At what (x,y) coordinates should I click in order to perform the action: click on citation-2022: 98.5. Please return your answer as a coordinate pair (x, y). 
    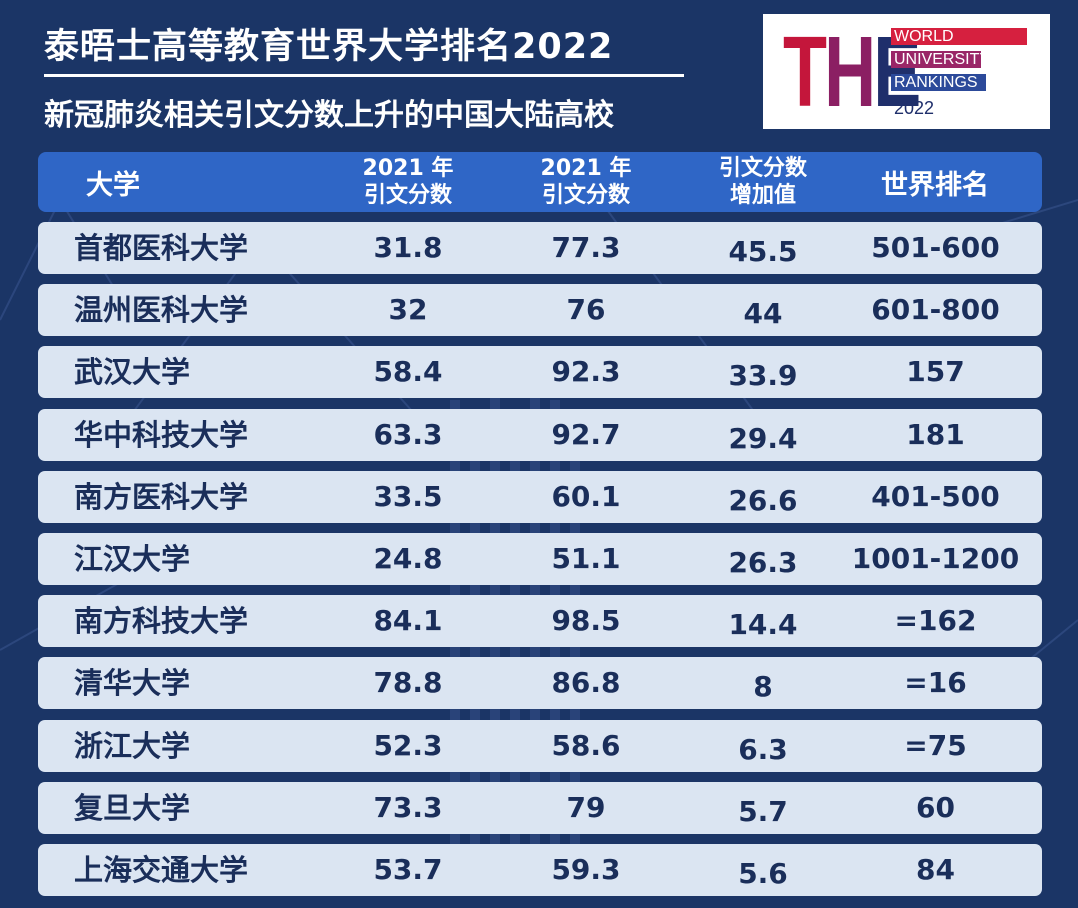
    Looking at the image, I should click on (586, 621).